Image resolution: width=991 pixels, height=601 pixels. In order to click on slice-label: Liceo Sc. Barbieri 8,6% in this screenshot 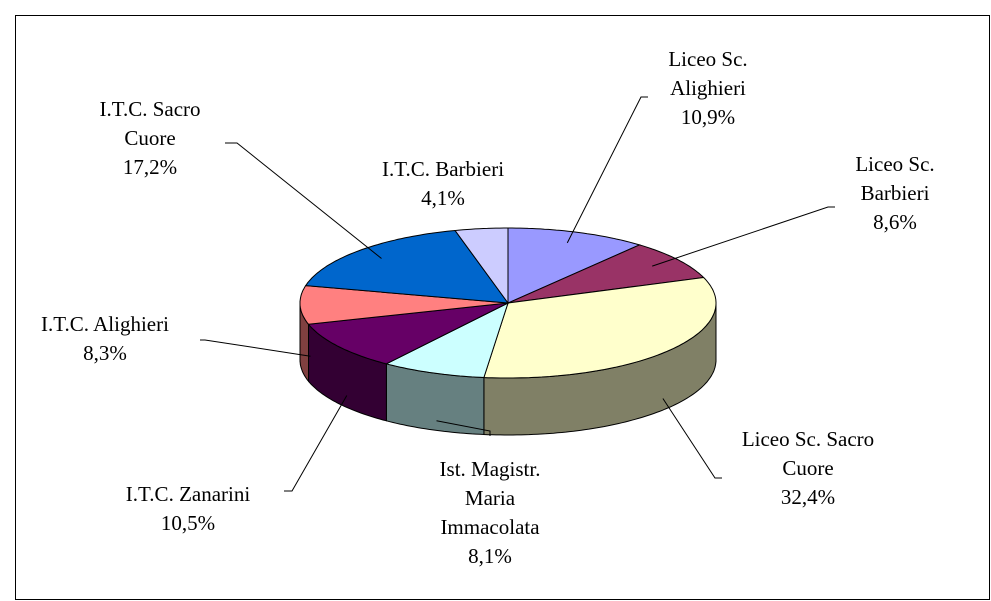, I will do `click(895, 193)`.